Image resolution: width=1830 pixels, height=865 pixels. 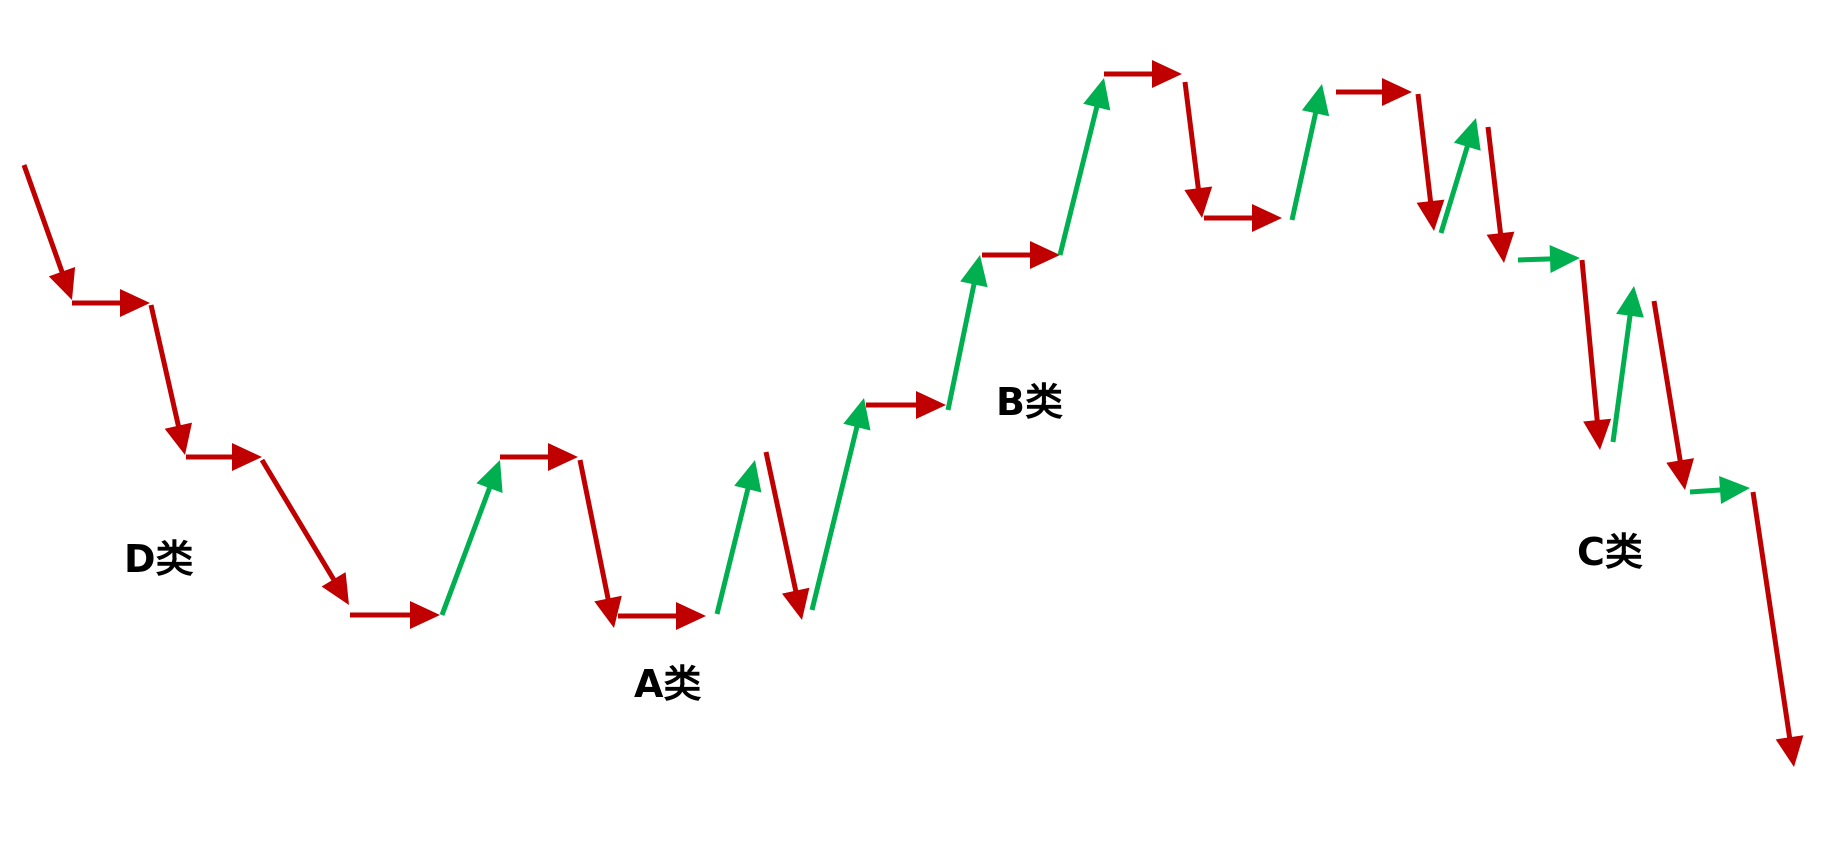 I want to click on label-class-b: B类, so click(x=1029, y=402).